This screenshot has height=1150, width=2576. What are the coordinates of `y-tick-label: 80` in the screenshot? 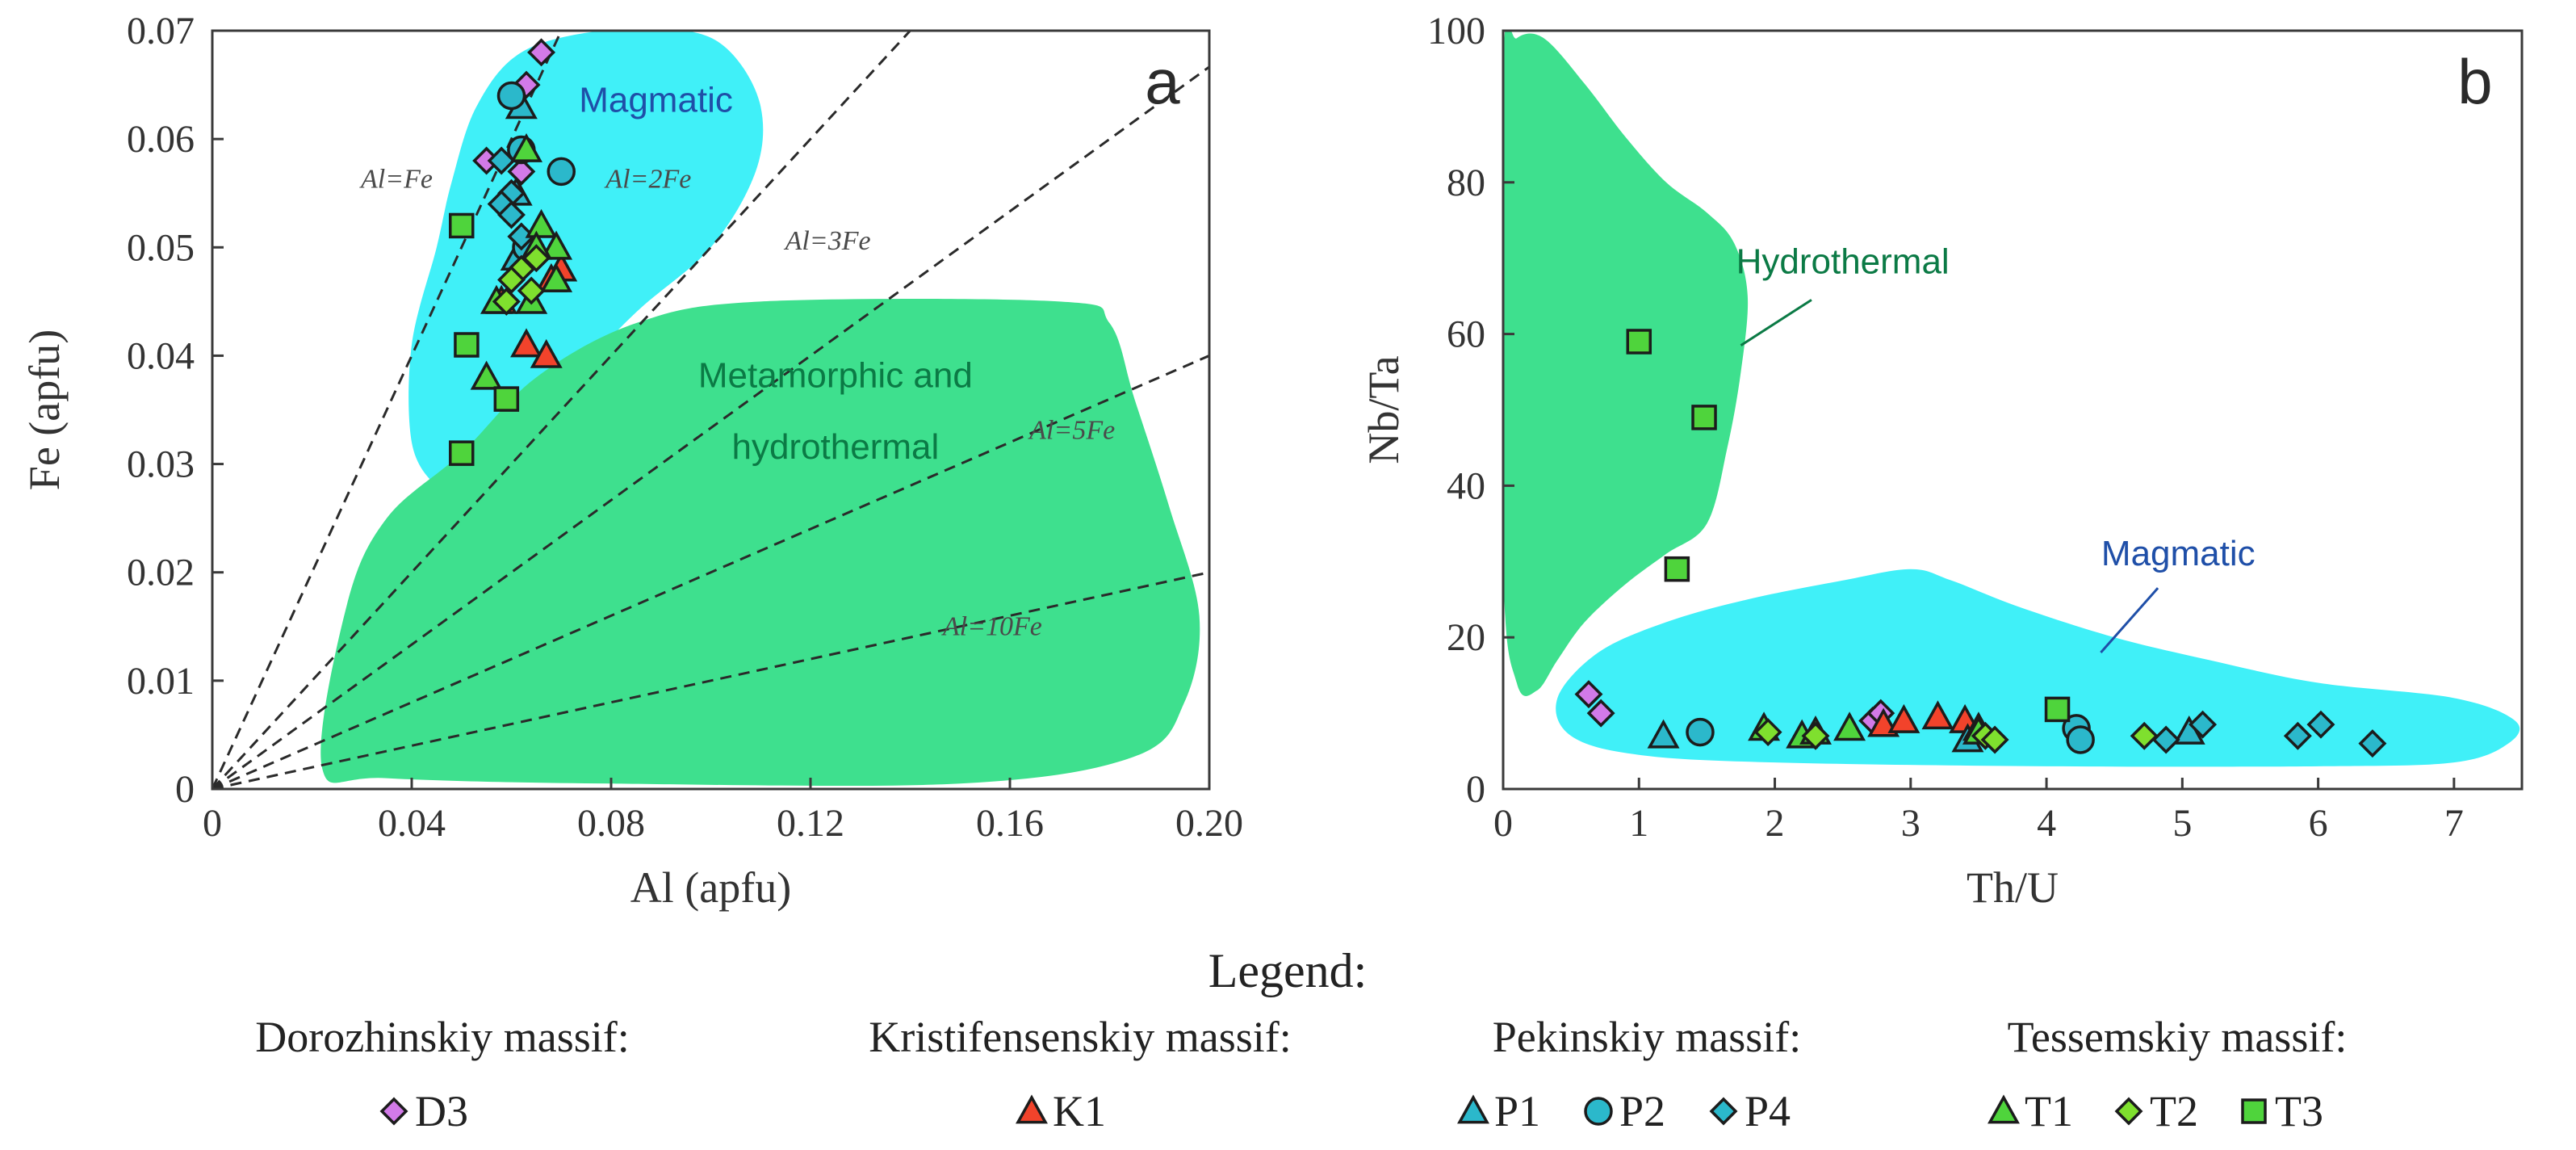 It's located at (1466, 183).